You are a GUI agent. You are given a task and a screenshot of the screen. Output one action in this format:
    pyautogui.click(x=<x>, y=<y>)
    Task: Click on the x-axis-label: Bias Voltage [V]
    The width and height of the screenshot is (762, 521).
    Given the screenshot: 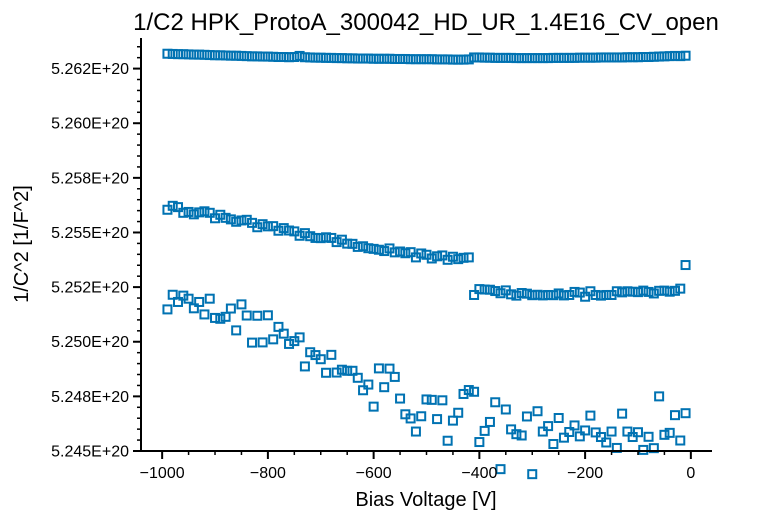 What is the action you would take?
    pyautogui.click(x=425, y=500)
    